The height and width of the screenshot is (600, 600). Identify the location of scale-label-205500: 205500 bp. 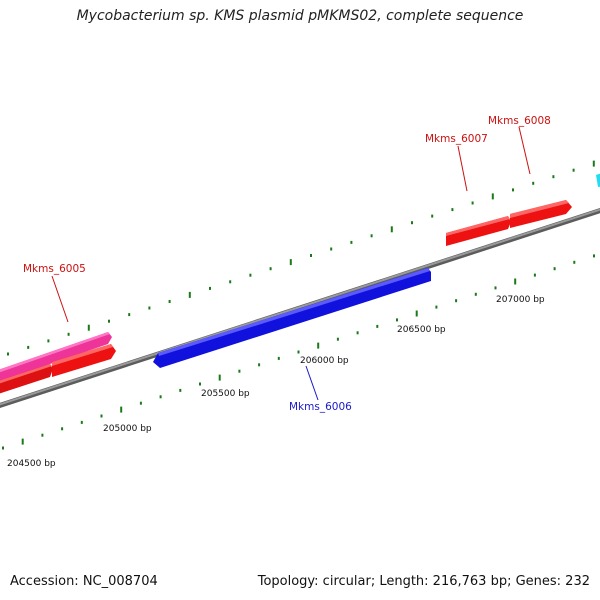
(225, 394).